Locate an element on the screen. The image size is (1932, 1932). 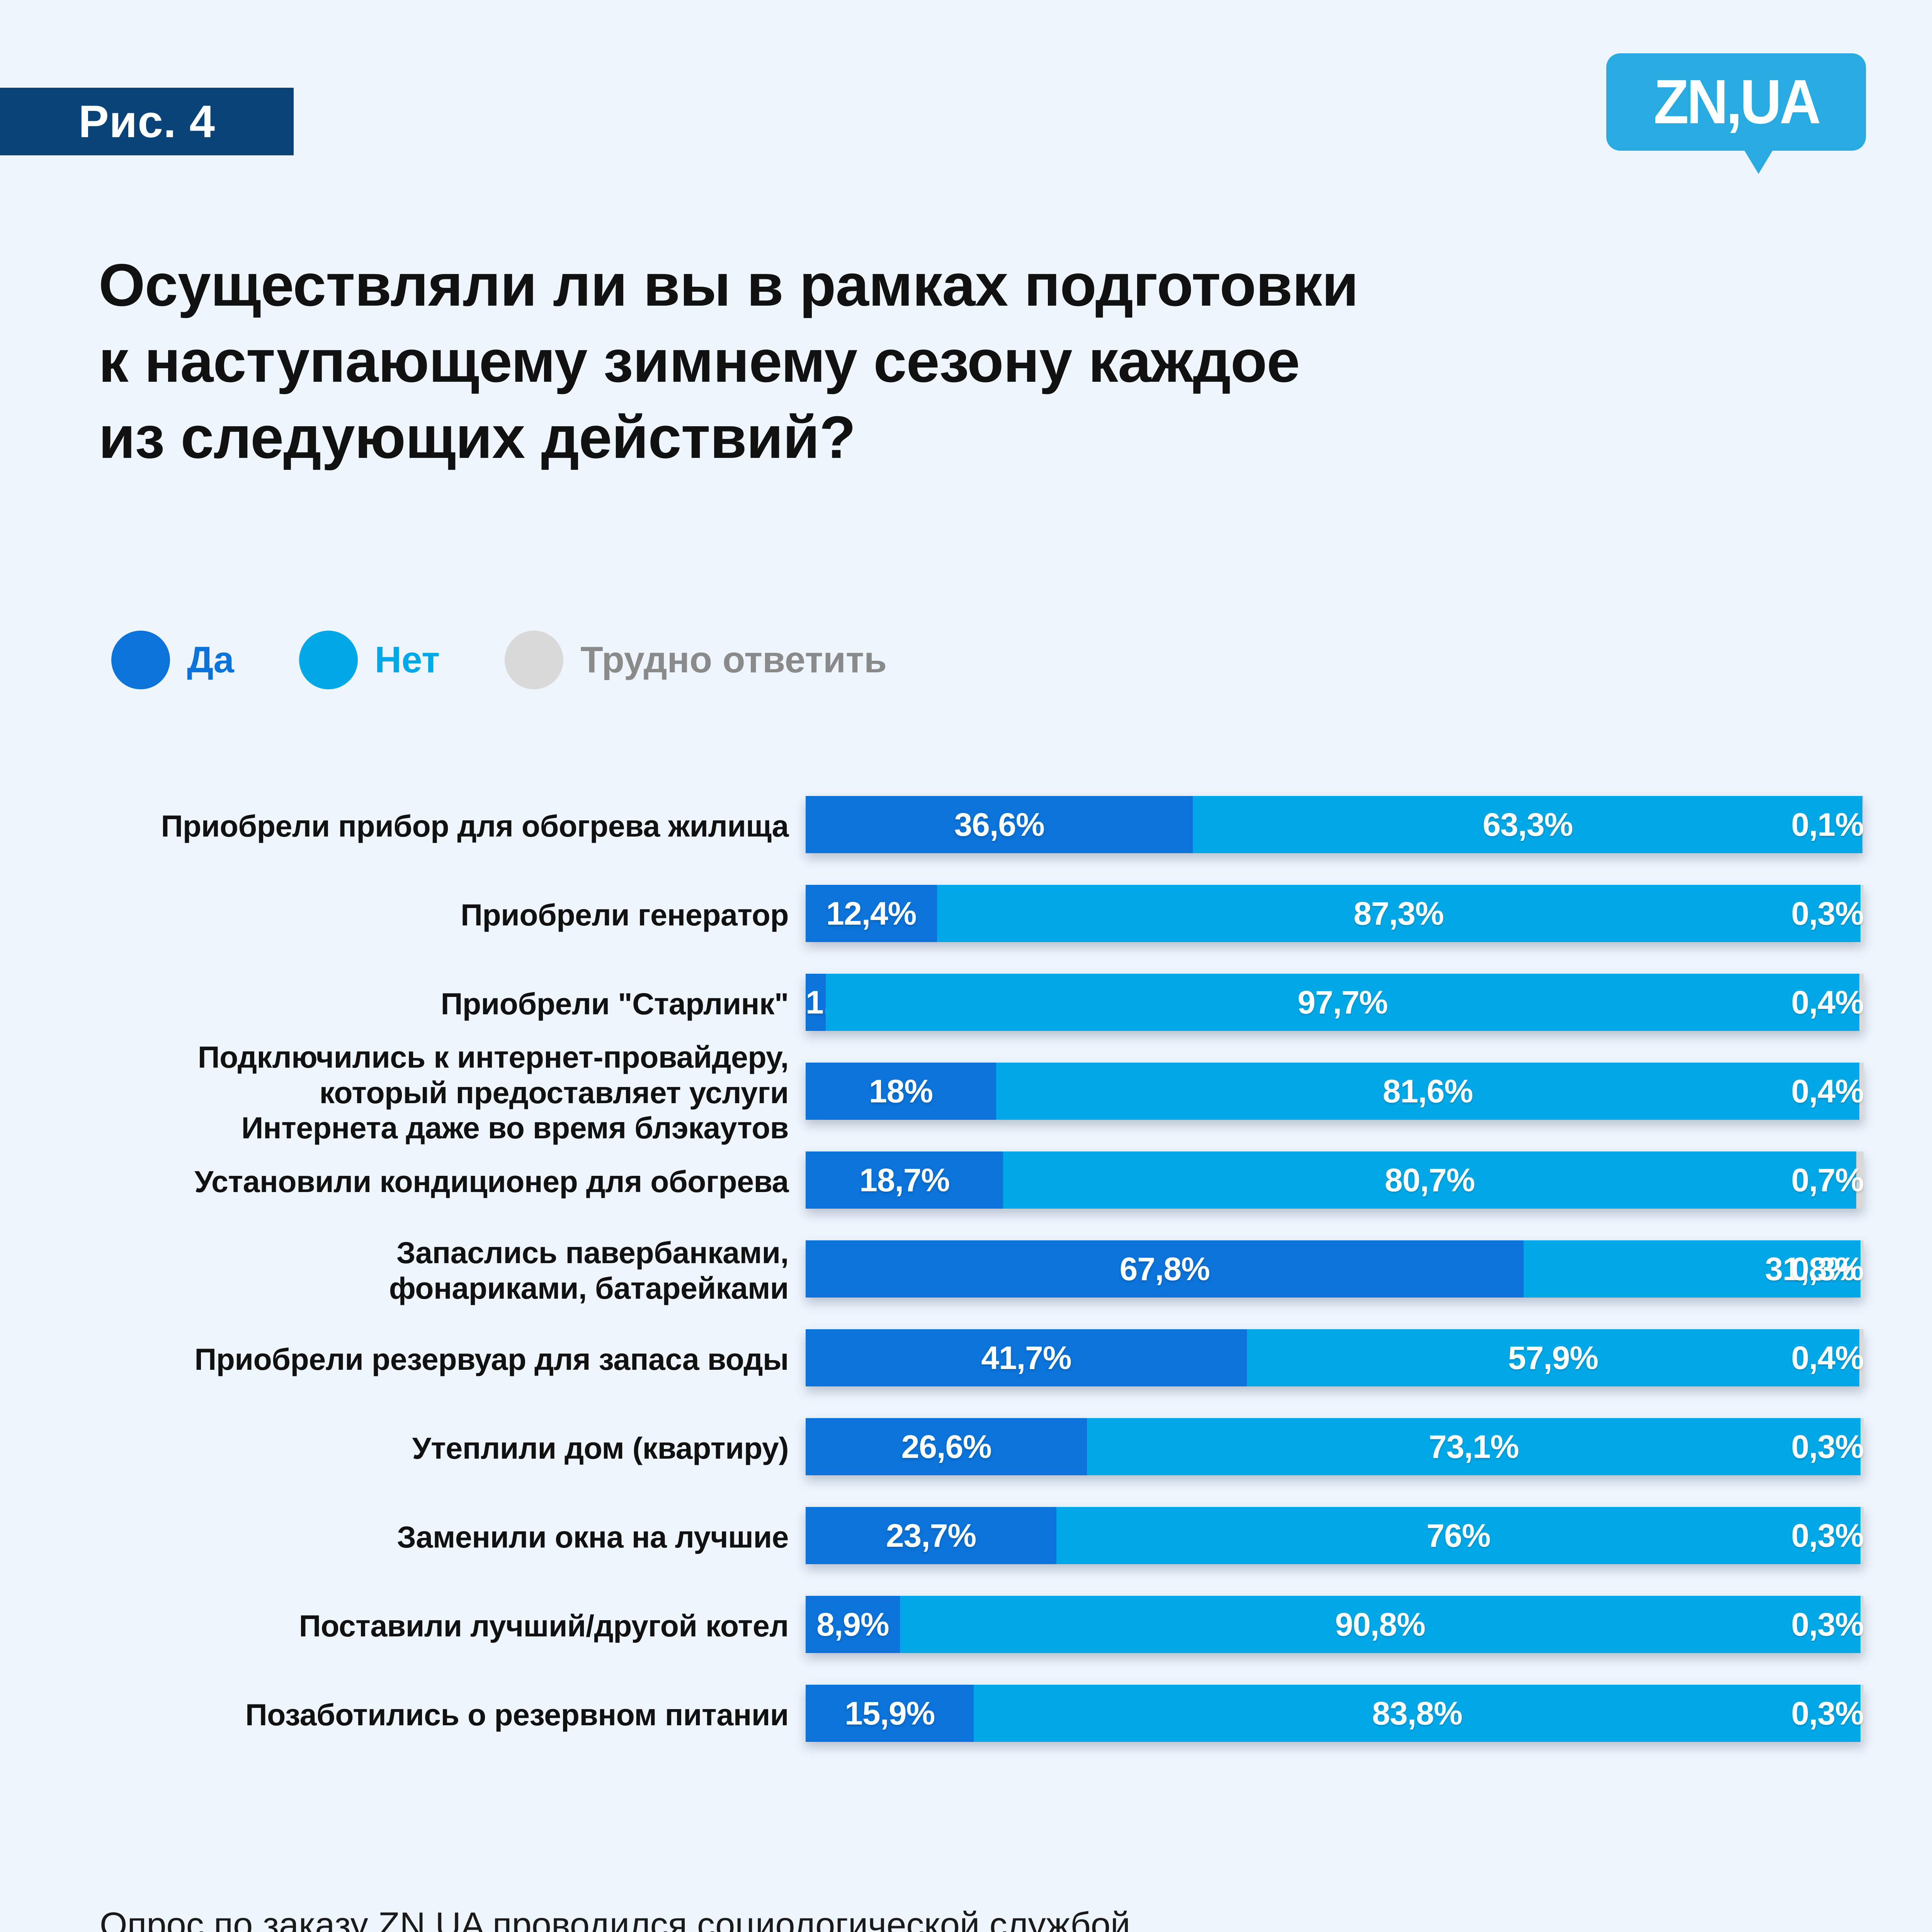
segment-no: 73,1% is located at coordinates (1474, 1447).